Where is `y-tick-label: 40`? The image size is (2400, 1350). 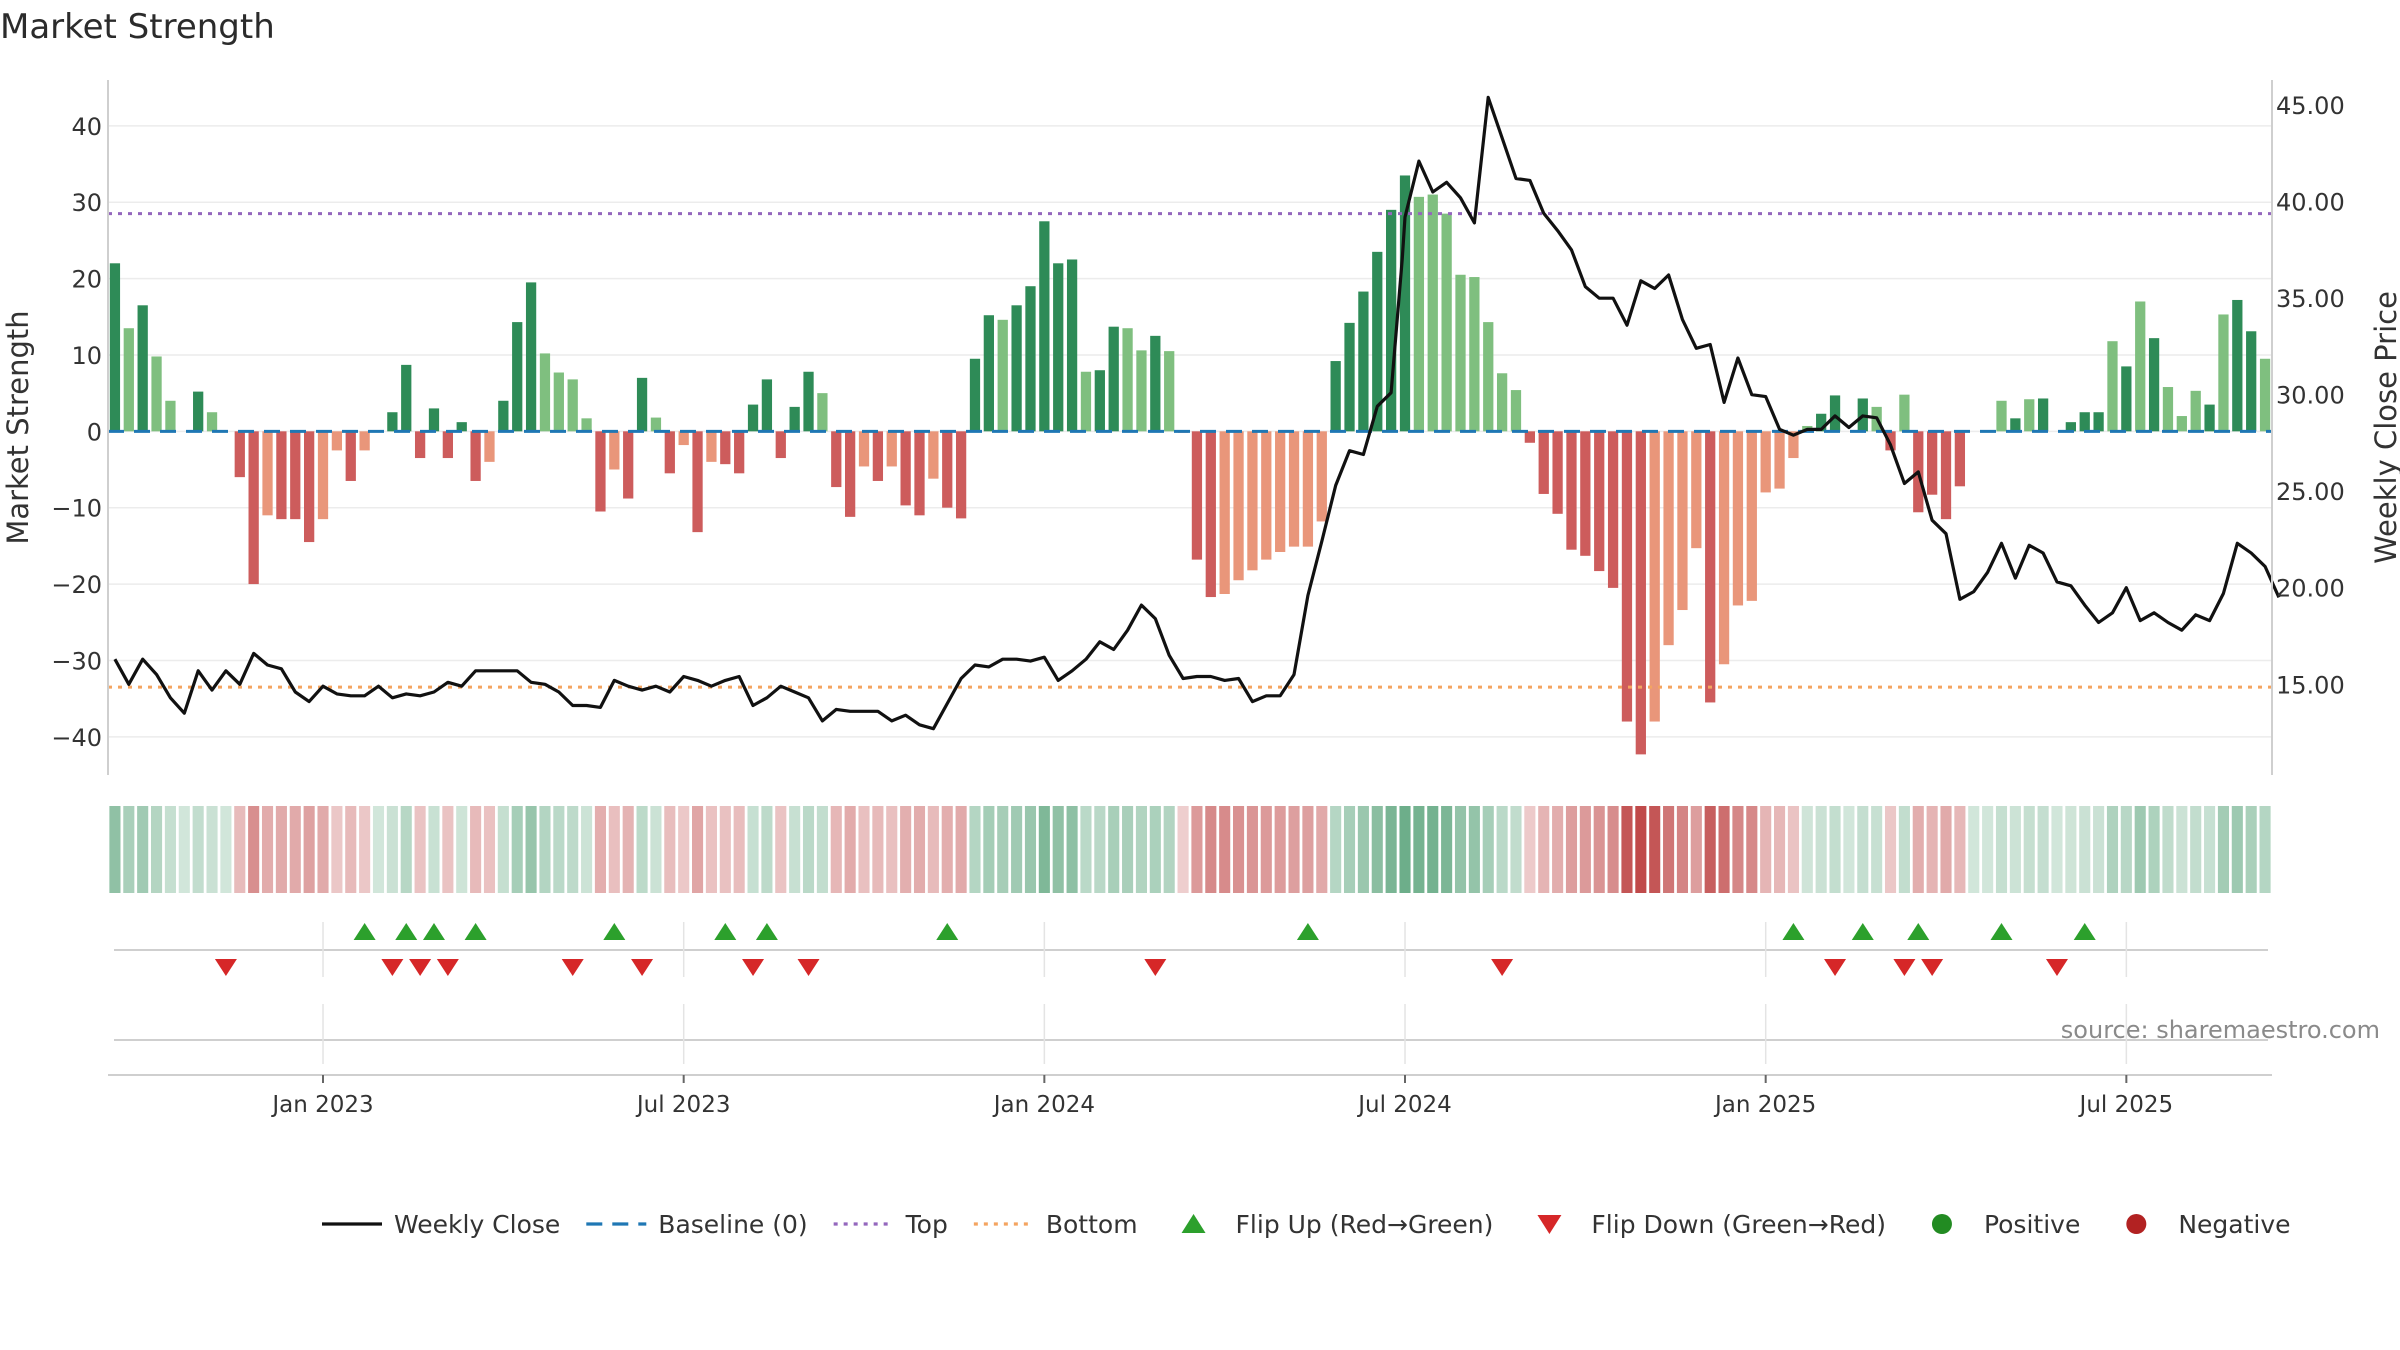 y-tick-label: 40 is located at coordinates (86, 127).